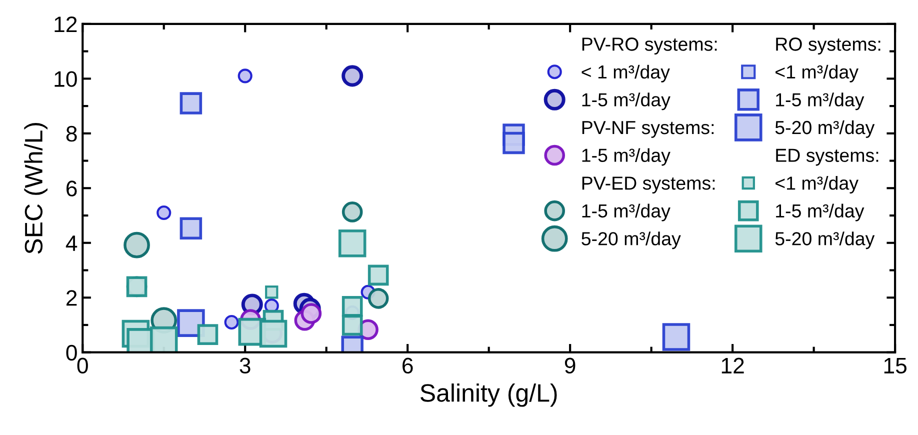 The height and width of the screenshot is (435, 918). I want to click on y-tick-label: 6, so click(71, 188).